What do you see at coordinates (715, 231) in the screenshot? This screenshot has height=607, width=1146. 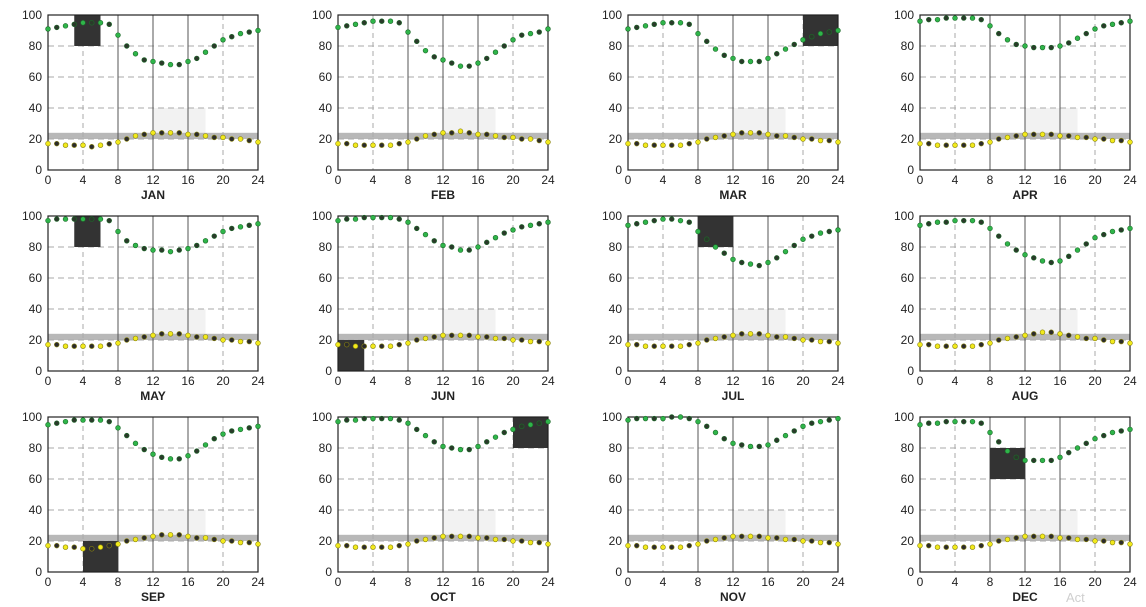 I see `dark-block` at bounding box center [715, 231].